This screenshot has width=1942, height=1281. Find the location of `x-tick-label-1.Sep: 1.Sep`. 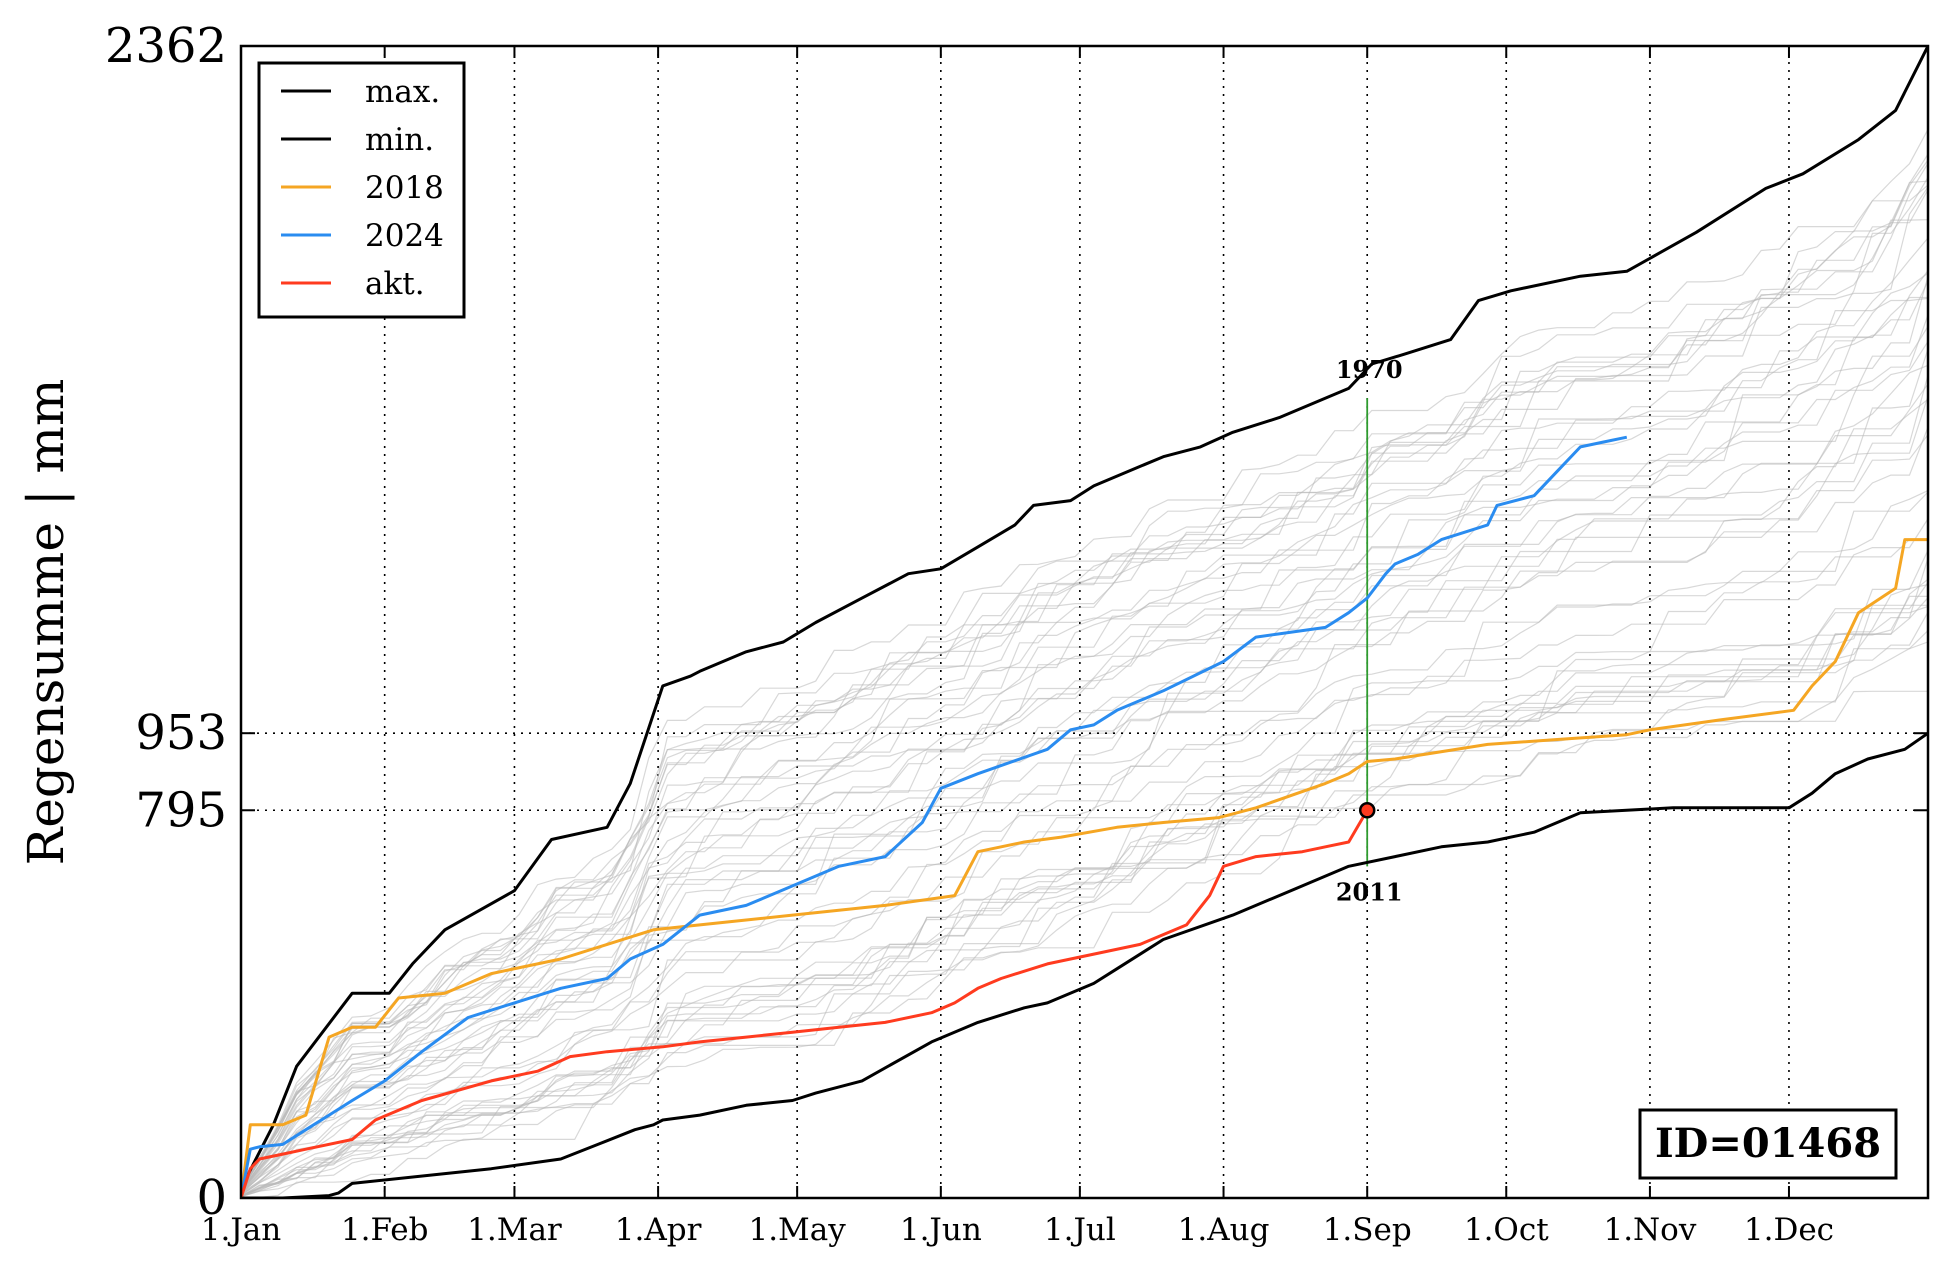

x-tick-label-1.Sep: 1.Sep is located at coordinates (1367, 1230).